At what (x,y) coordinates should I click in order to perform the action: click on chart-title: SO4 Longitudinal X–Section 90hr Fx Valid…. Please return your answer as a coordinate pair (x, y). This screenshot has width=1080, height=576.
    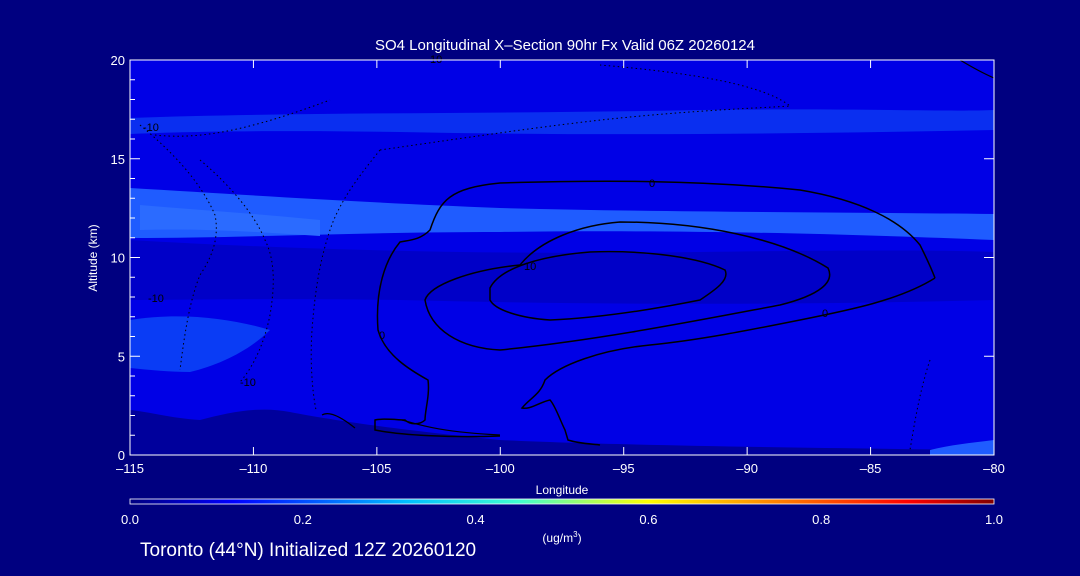
    Looking at the image, I should click on (565, 45).